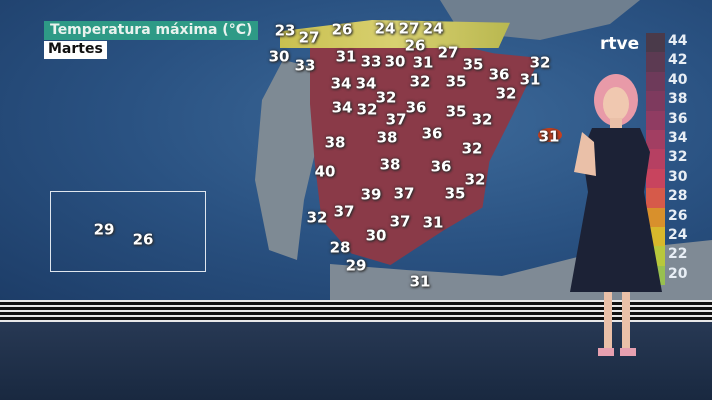 This screenshot has width=712, height=400. What do you see at coordinates (75, 50) in the screenshot?
I see `day-label: Martes` at bounding box center [75, 50].